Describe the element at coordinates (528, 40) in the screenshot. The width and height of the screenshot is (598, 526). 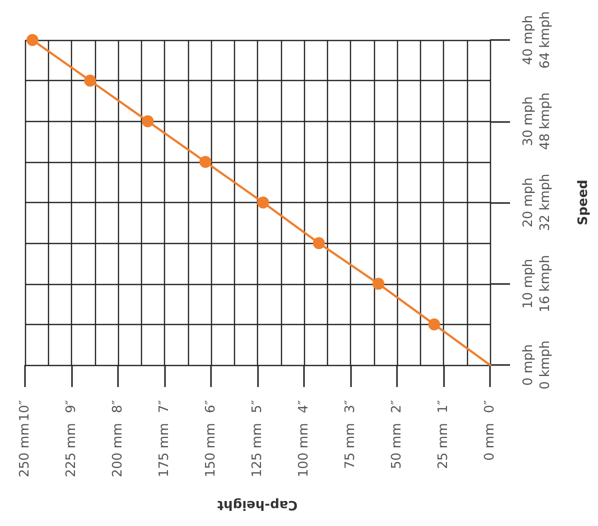
I see `y-tick-label: 40 mph` at that location.